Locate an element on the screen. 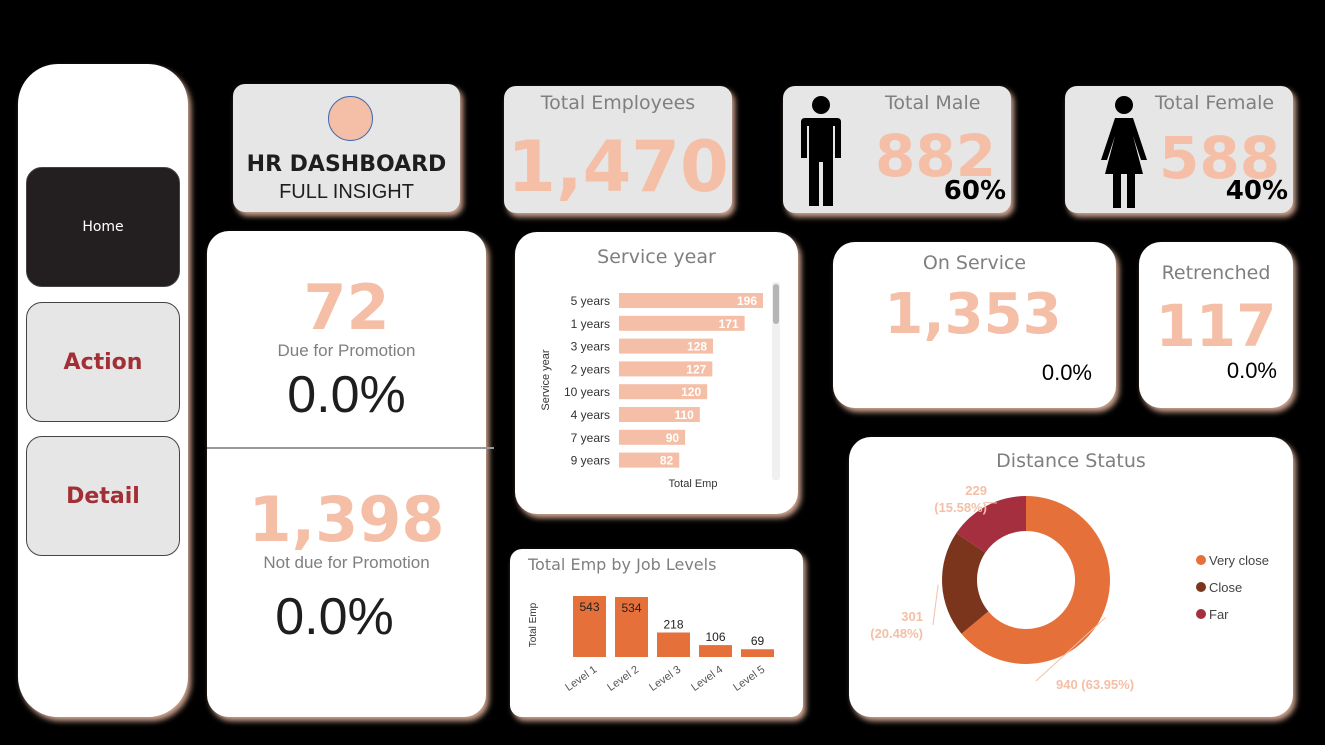  retrenched-pct: 0.0% is located at coordinates (1251, 370).